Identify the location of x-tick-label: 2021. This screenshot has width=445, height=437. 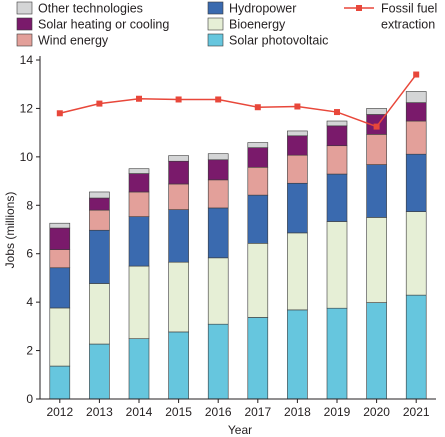
(416, 412).